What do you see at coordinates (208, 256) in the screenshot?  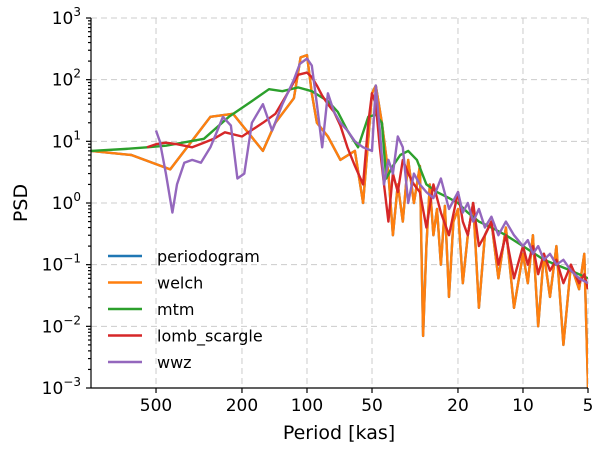 I see `legend-label: periodogram` at bounding box center [208, 256].